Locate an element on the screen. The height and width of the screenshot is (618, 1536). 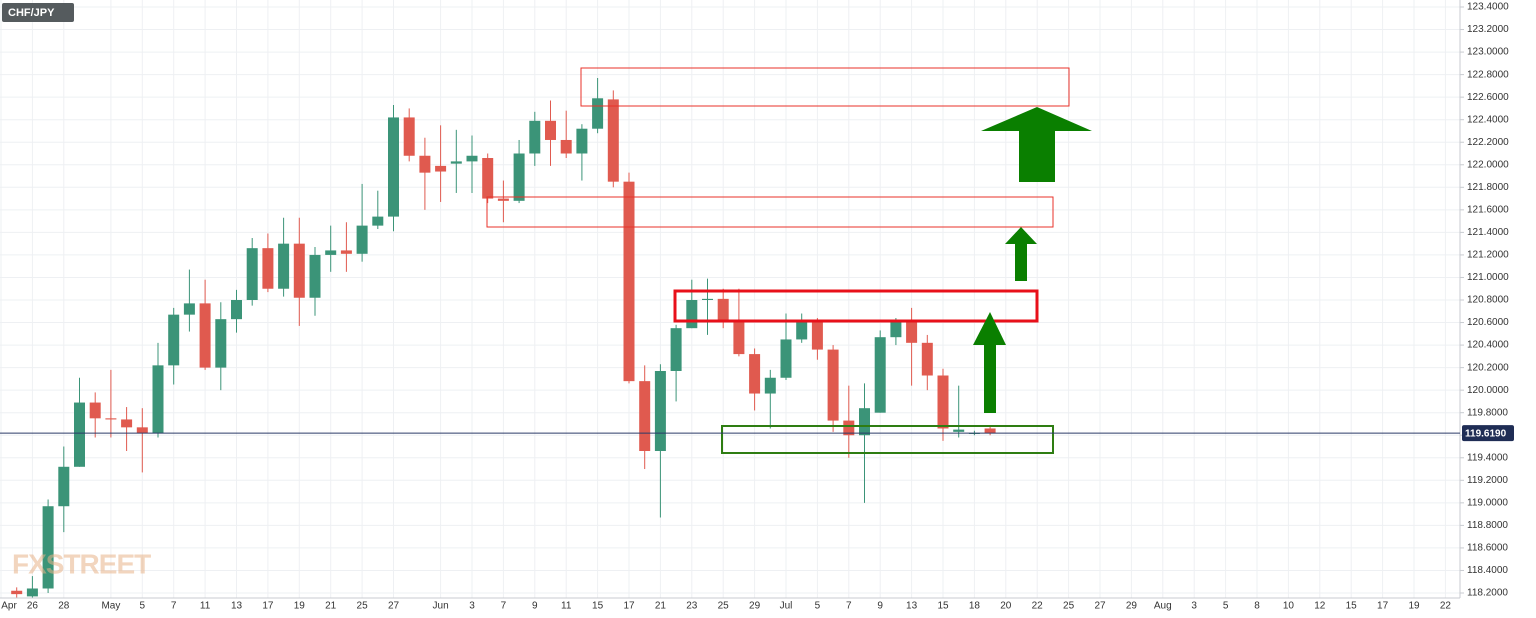
y-tick-label: 123.4000 is located at coordinates (1488, 7).